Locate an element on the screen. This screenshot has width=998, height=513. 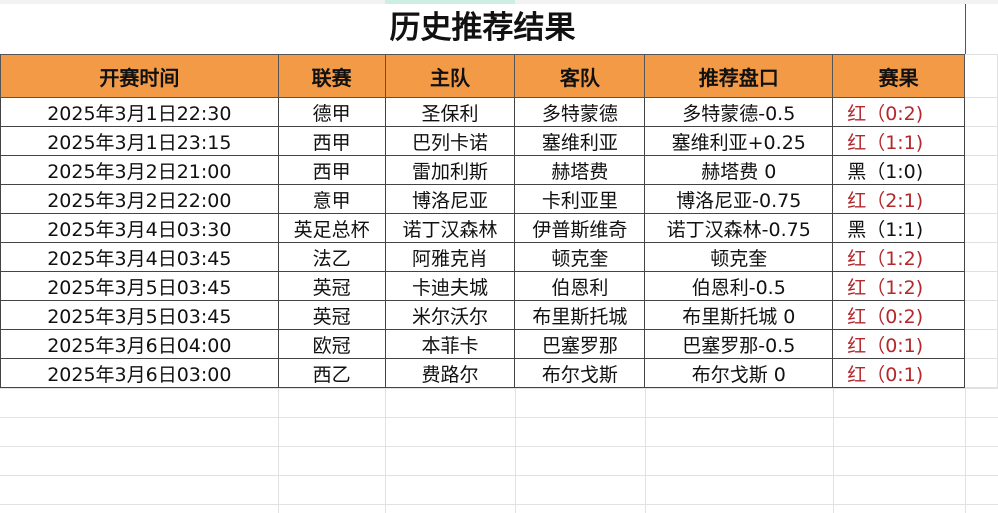
header-result: 赛果 is located at coordinates (899, 76).